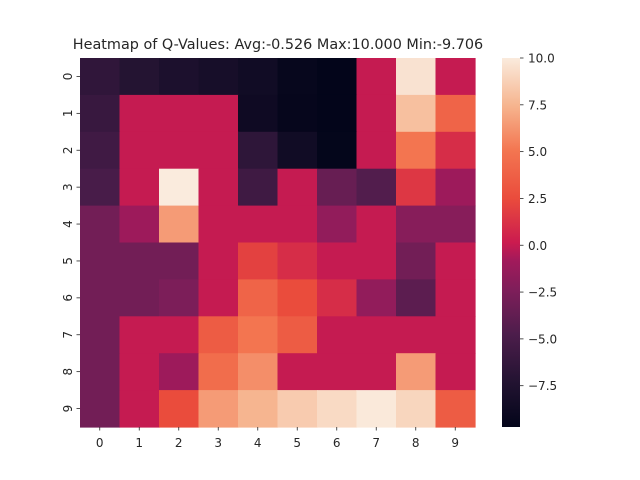 This screenshot has height=480, width=640. What do you see at coordinates (258, 443) in the screenshot?
I see `x-tick-label: 4` at bounding box center [258, 443].